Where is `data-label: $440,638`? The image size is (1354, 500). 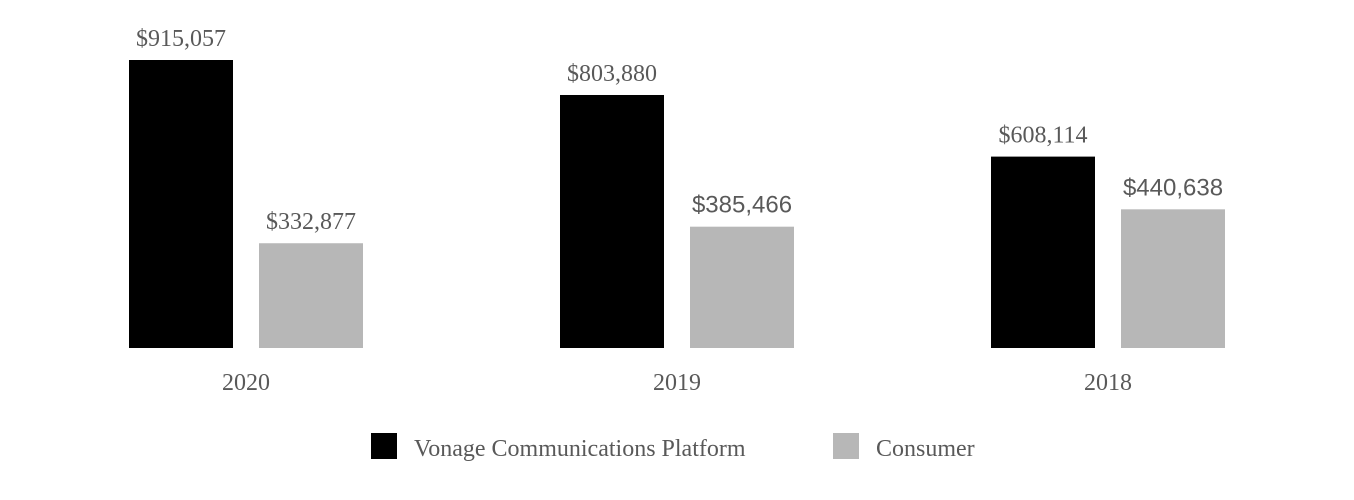
data-label: $440,638 is located at coordinates (1173, 187).